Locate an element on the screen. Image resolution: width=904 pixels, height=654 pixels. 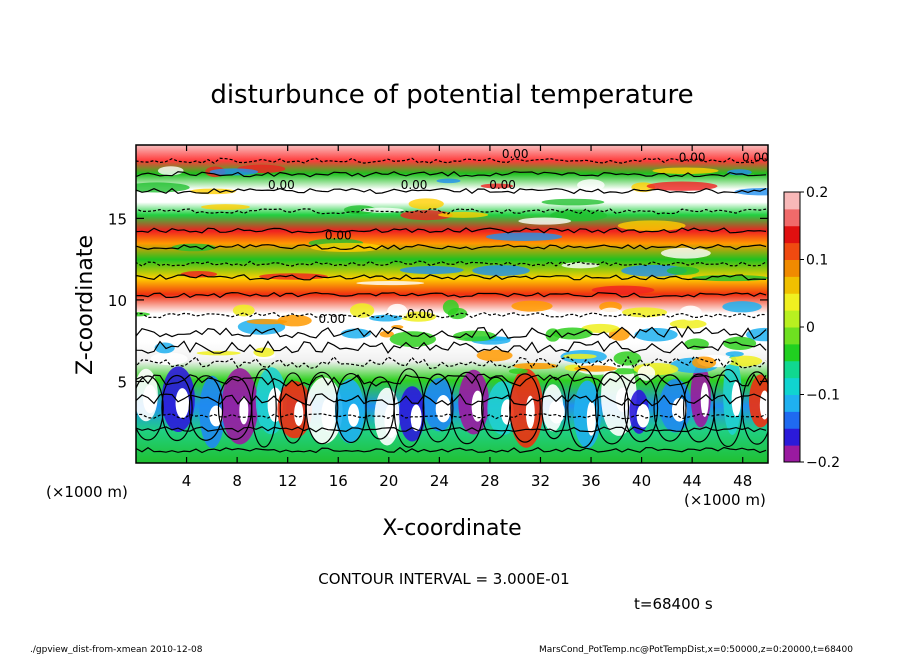
x-tick-label: 8 is located at coordinates (237, 481).